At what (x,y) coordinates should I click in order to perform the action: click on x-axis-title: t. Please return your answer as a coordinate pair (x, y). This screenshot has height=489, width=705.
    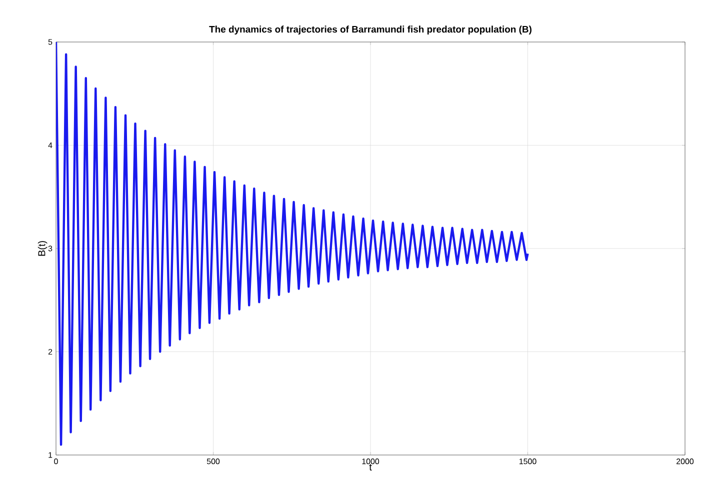
    Looking at the image, I should click on (370, 467).